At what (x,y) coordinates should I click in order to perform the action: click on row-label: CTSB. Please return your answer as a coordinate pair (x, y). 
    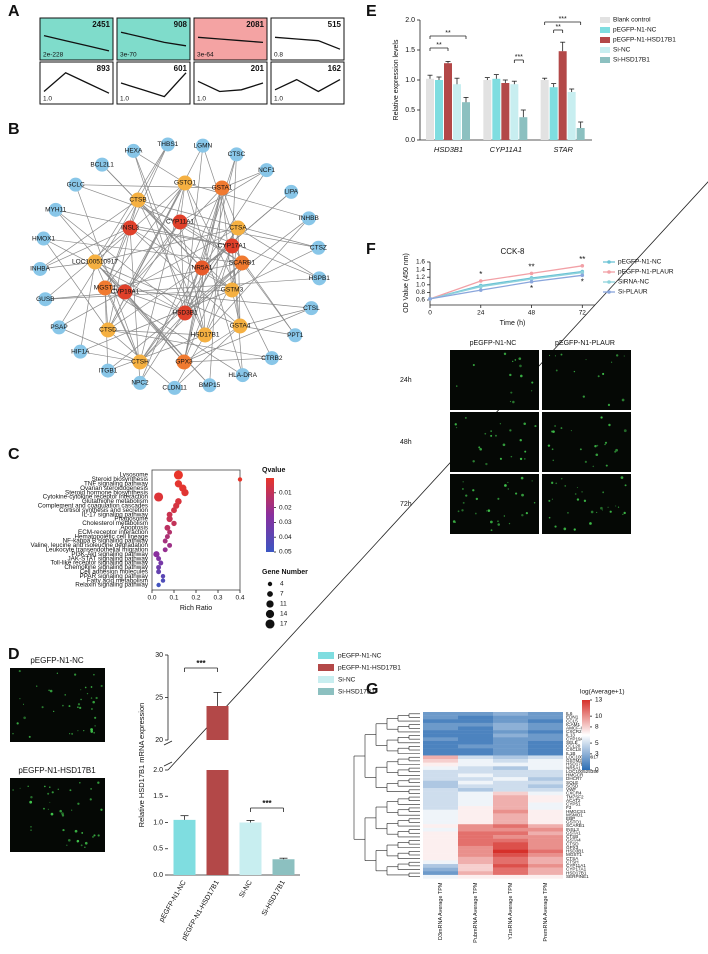
    Looking at the image, I should click on (572, 836).